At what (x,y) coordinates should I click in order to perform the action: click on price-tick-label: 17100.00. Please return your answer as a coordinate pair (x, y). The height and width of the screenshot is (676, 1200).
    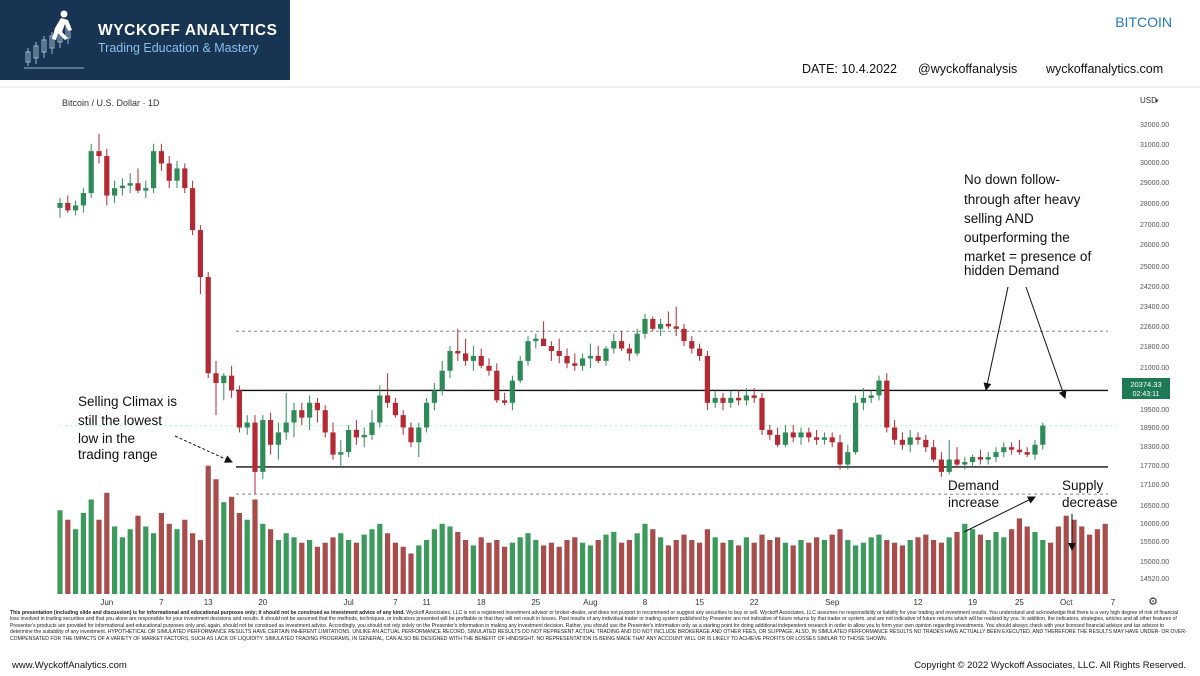
    Looking at the image, I should click on (1154, 485).